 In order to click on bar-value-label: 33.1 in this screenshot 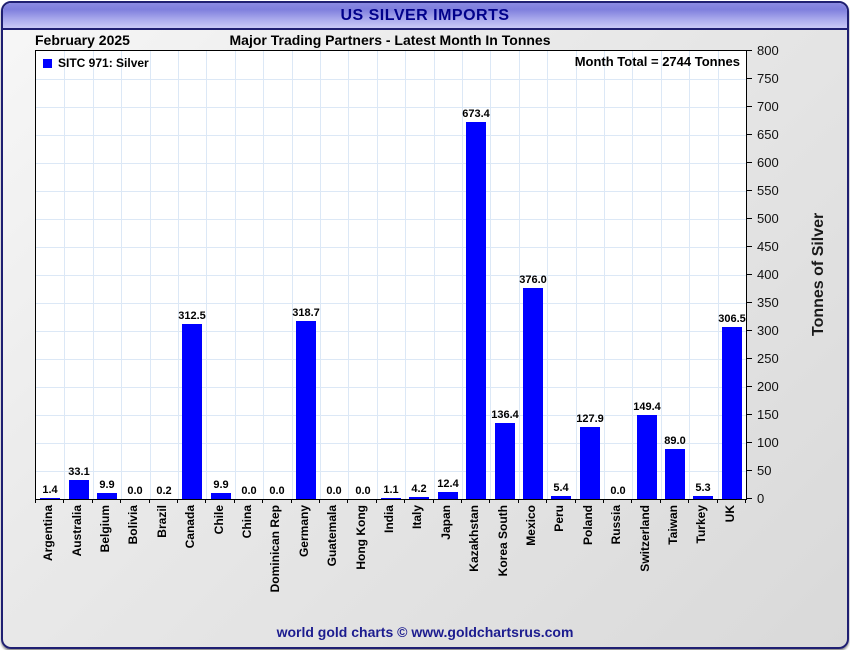, I will do `click(79, 472)`.